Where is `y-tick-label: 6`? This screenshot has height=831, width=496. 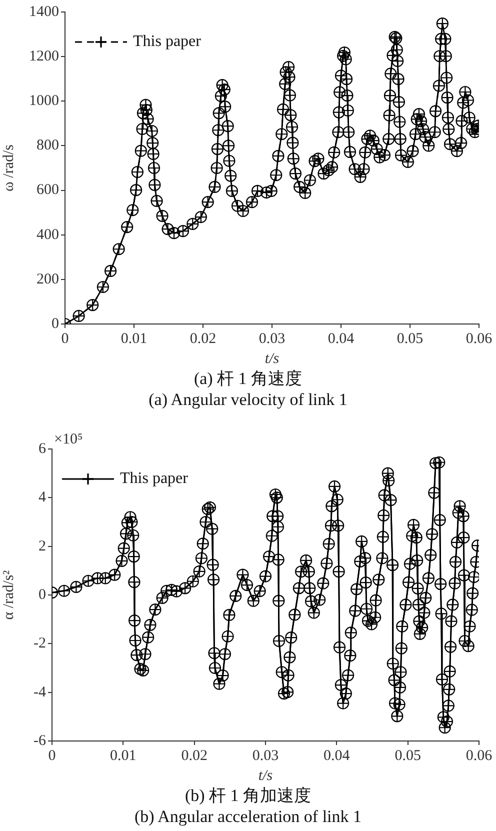
y-tick-label: 6 is located at coordinates (42, 448).